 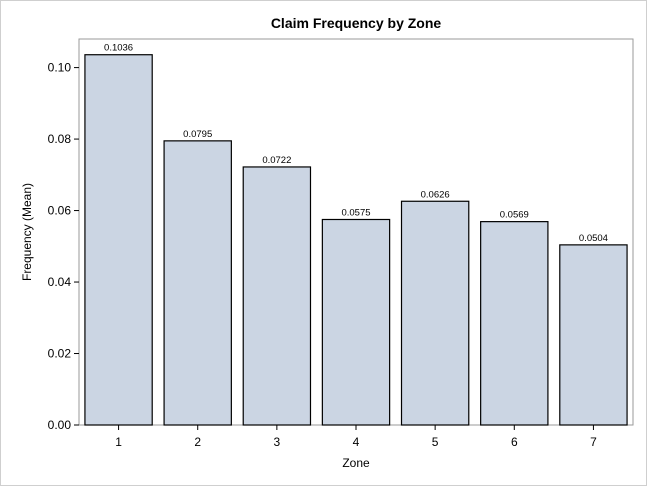 What do you see at coordinates (118, 48) in the screenshot?
I see `data-label-zone-1: 0.1036` at bounding box center [118, 48].